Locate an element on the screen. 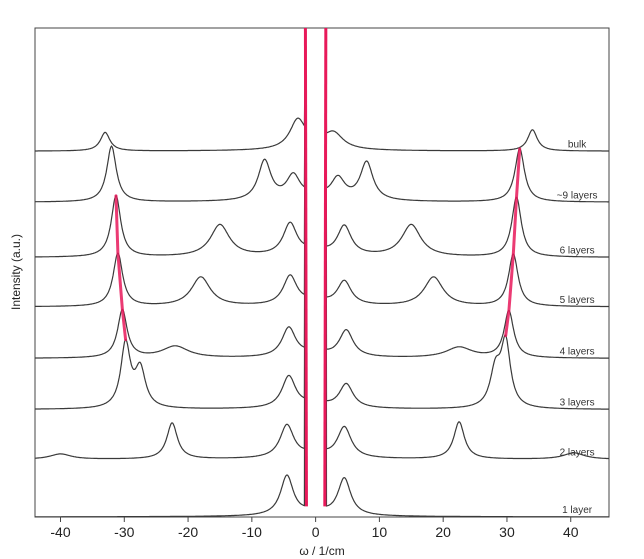  highlight-ribbon-left is located at coordinates (121, 268).